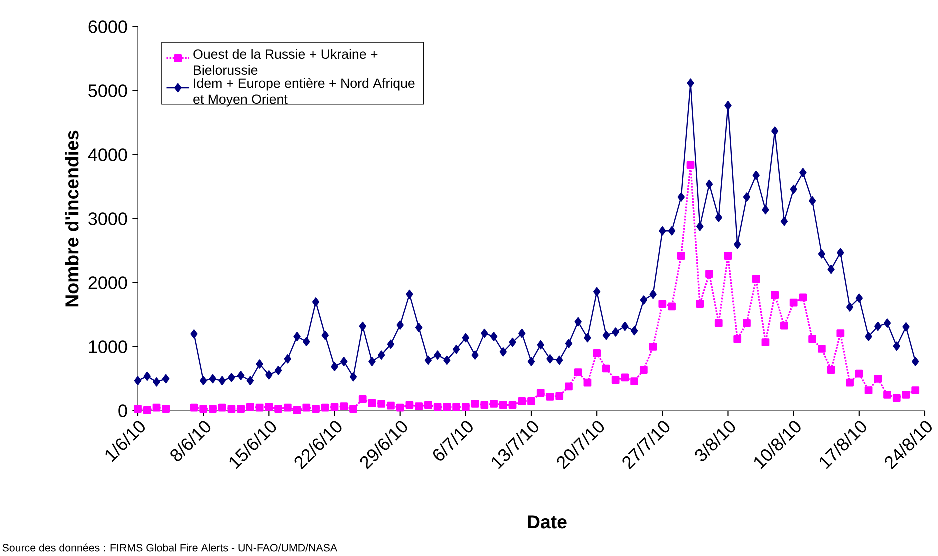 The image size is (938, 556). Describe the element at coordinates (170, 548) in the screenshot. I see `source-note: Source des données : FIRMS Global Fire Alerts - UN-FAO/UMD/NASA` at that location.